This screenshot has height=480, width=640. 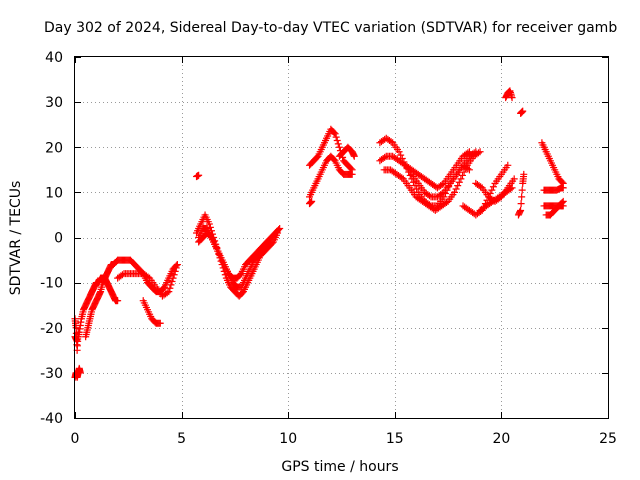 What do you see at coordinates (553, 189) in the screenshot?
I see `series-arc-z` at bounding box center [553, 189].